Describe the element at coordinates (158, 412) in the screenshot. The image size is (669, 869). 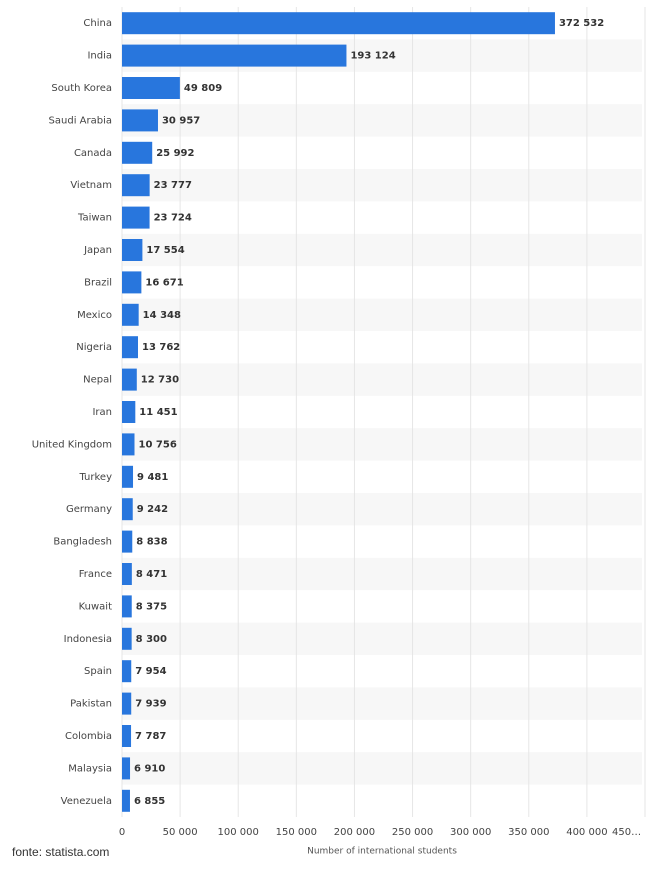
I see `value-label: 11 451` at that location.